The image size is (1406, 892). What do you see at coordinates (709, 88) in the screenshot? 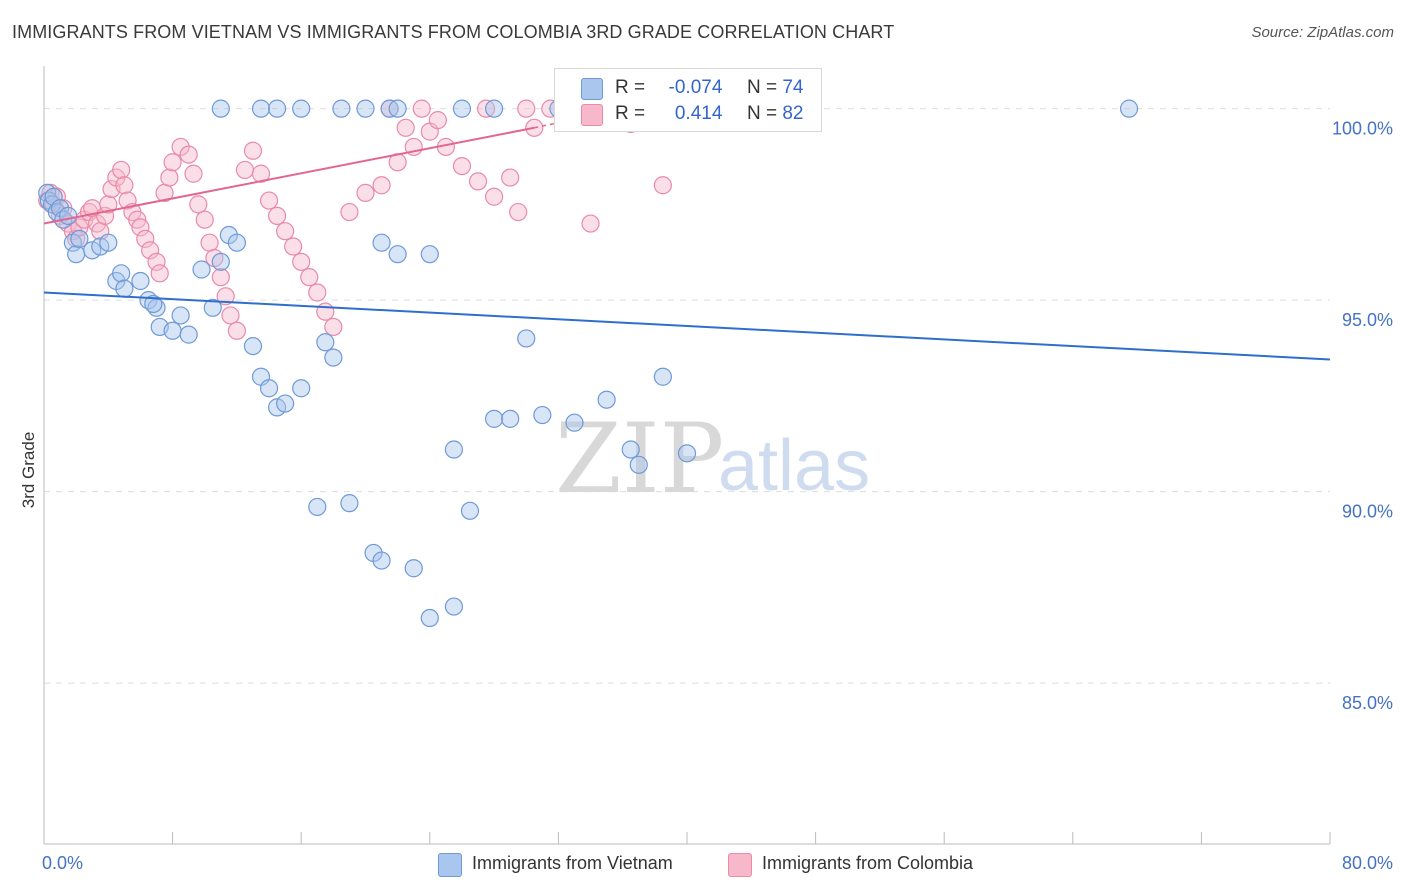
I see `legend-row-vietnam-text: R = -0.074 N = 74` at bounding box center [709, 88].